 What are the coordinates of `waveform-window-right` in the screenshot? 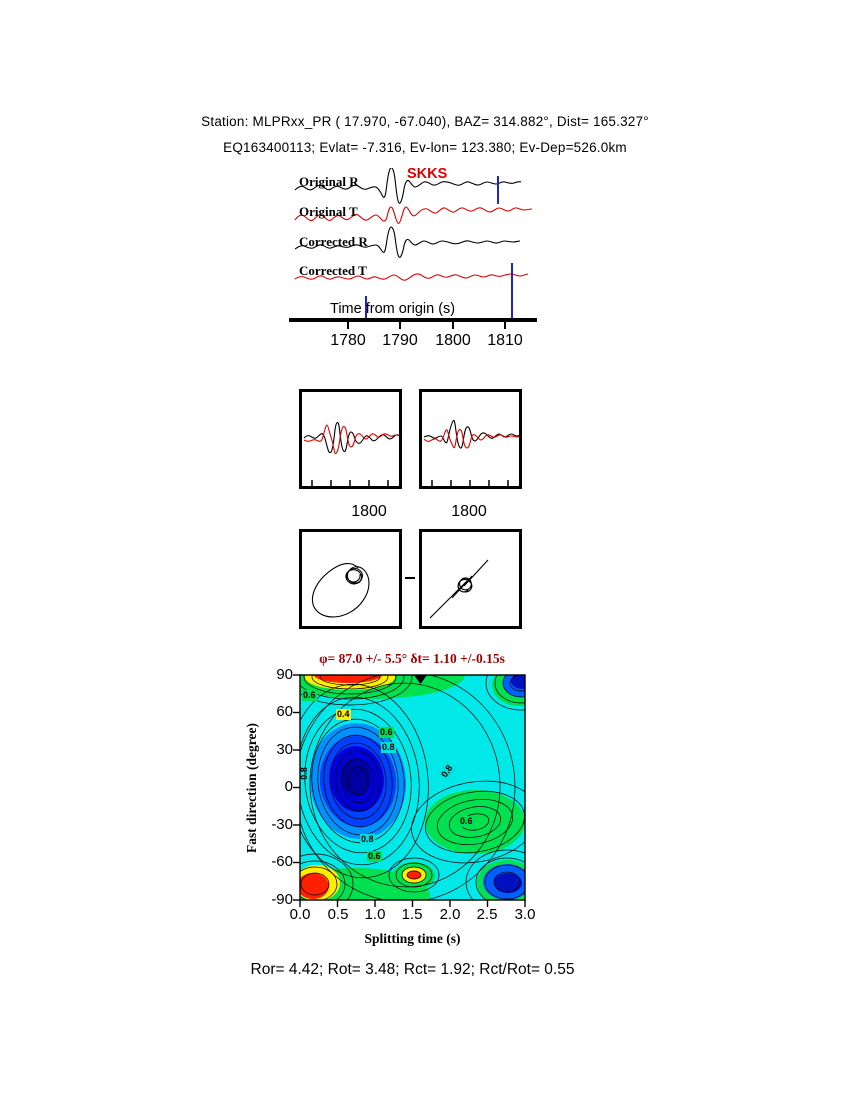 It's located at (470, 439).